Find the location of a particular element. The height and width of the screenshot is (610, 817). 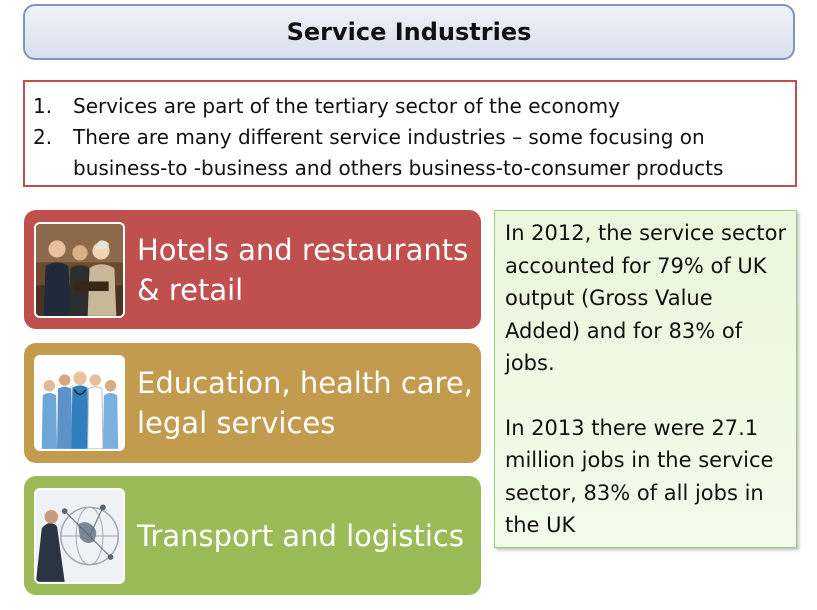

tile-education-health-legal: Education, health care, legal services is located at coordinates (252, 403).